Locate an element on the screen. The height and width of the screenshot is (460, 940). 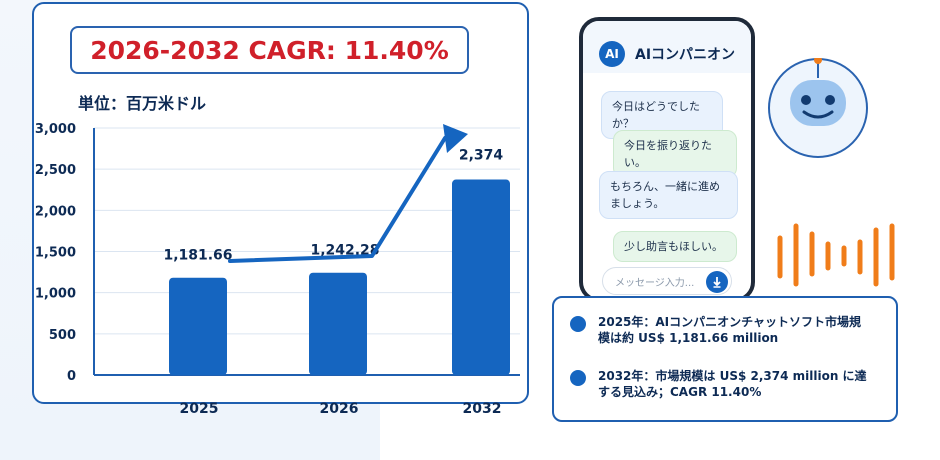
unit-label: 単位：百万米ドル is located at coordinates (142, 103).